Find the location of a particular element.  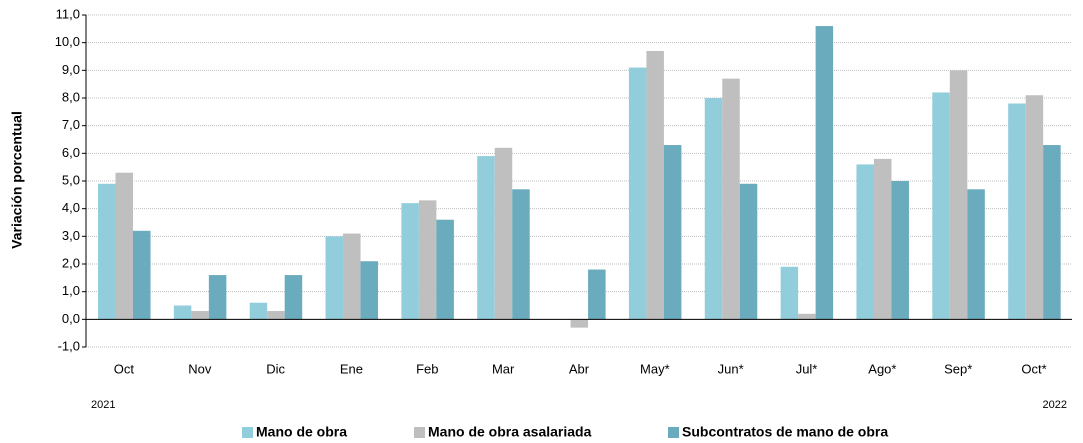

x-tick-label: Oct* is located at coordinates (1033, 368).